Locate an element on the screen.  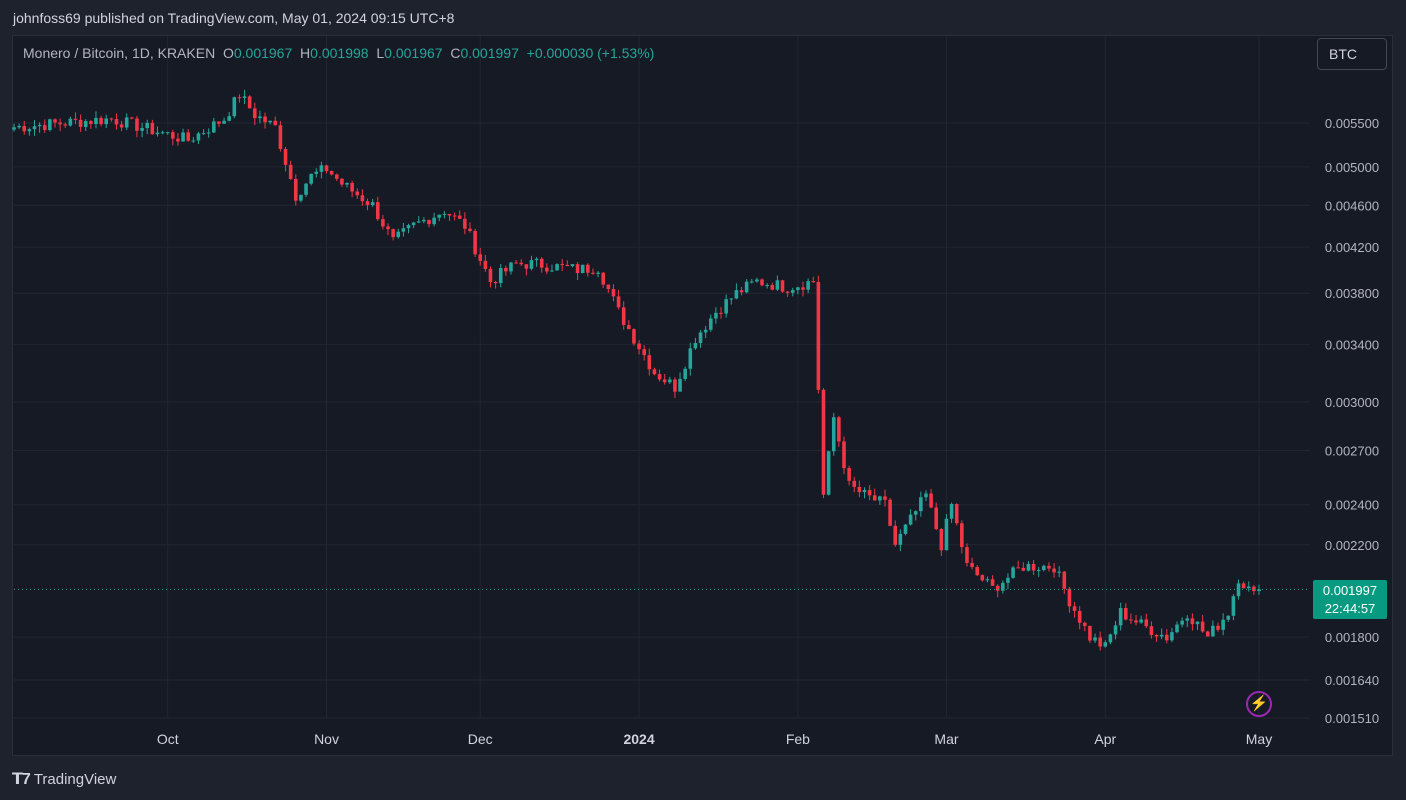
time-tick-label: Nov is located at coordinates (326, 739).